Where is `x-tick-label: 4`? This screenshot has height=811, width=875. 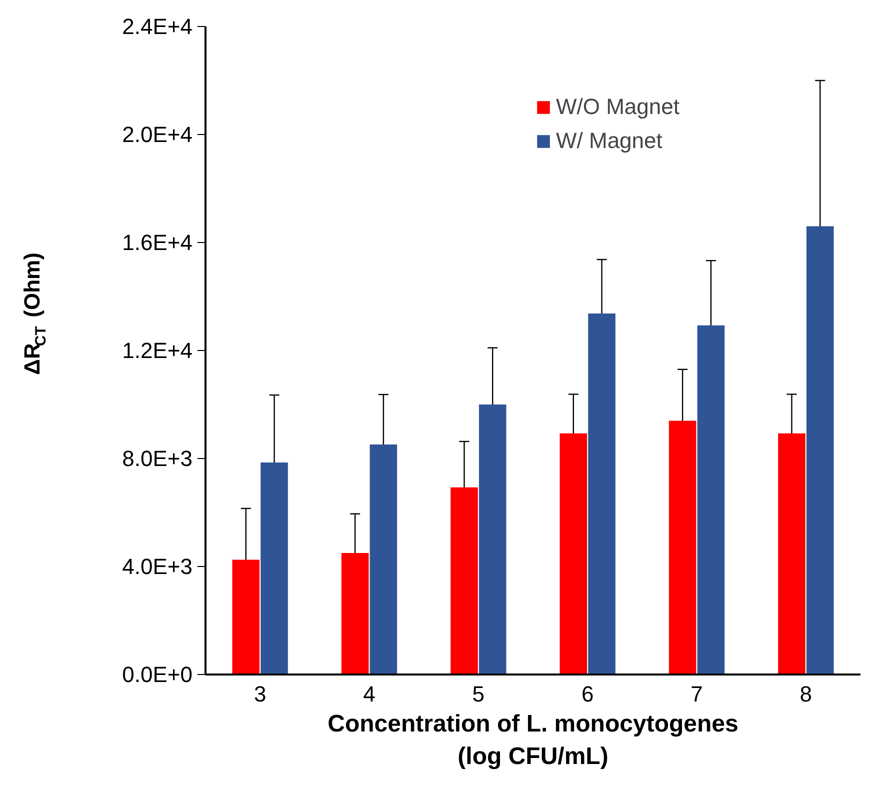 x-tick-label: 4 is located at coordinates (369, 694).